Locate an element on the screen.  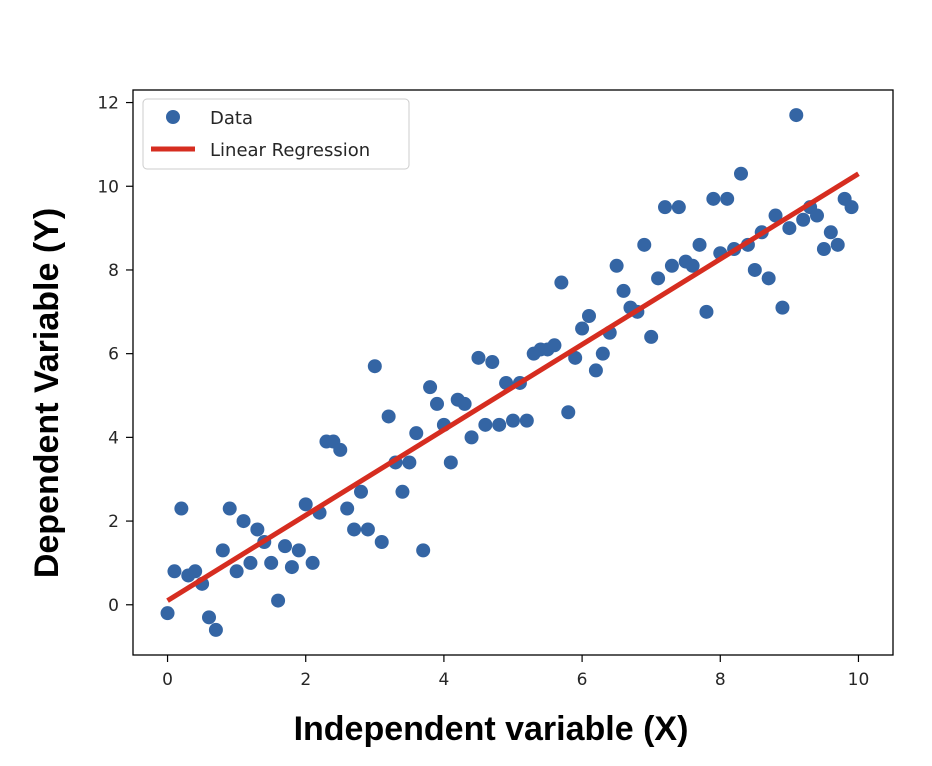
legend-label-regression: Linear Regression is located at coordinates (290, 150).